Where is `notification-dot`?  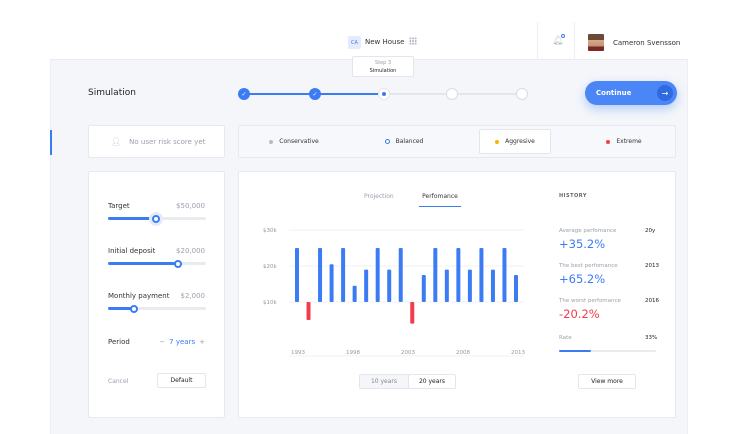 notification-dot is located at coordinates (563, 36).